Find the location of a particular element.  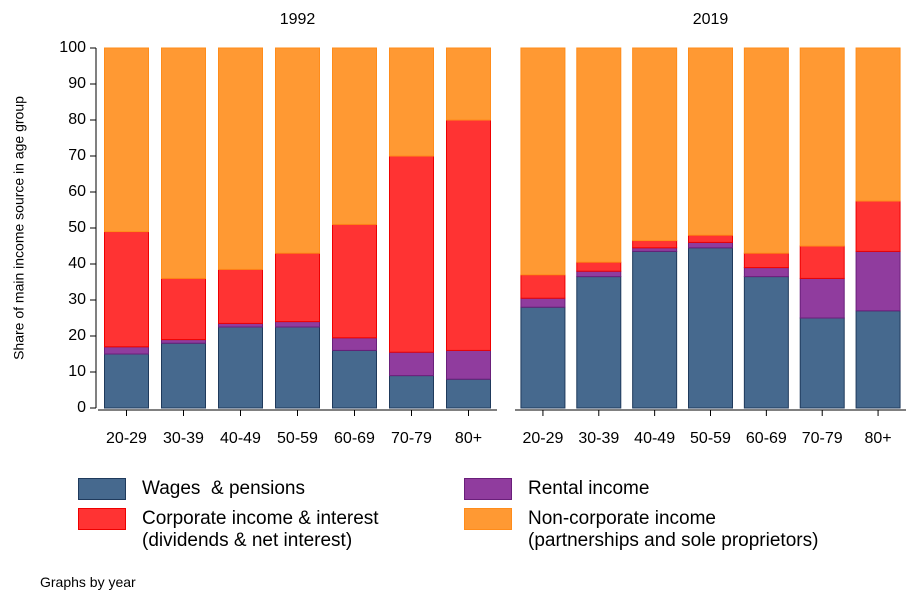

y-axis-label: Share of main income source in age group is located at coordinates (19, 228).